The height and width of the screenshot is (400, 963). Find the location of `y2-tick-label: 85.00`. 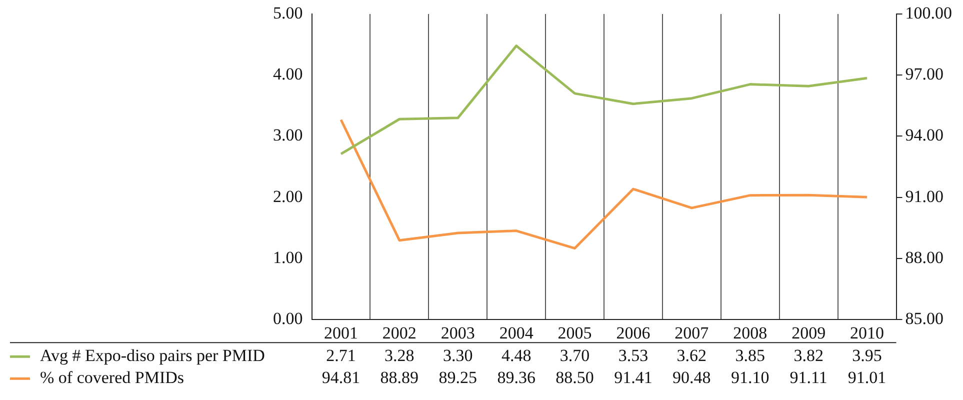

y2-tick-label: 85.00 is located at coordinates (924, 318).